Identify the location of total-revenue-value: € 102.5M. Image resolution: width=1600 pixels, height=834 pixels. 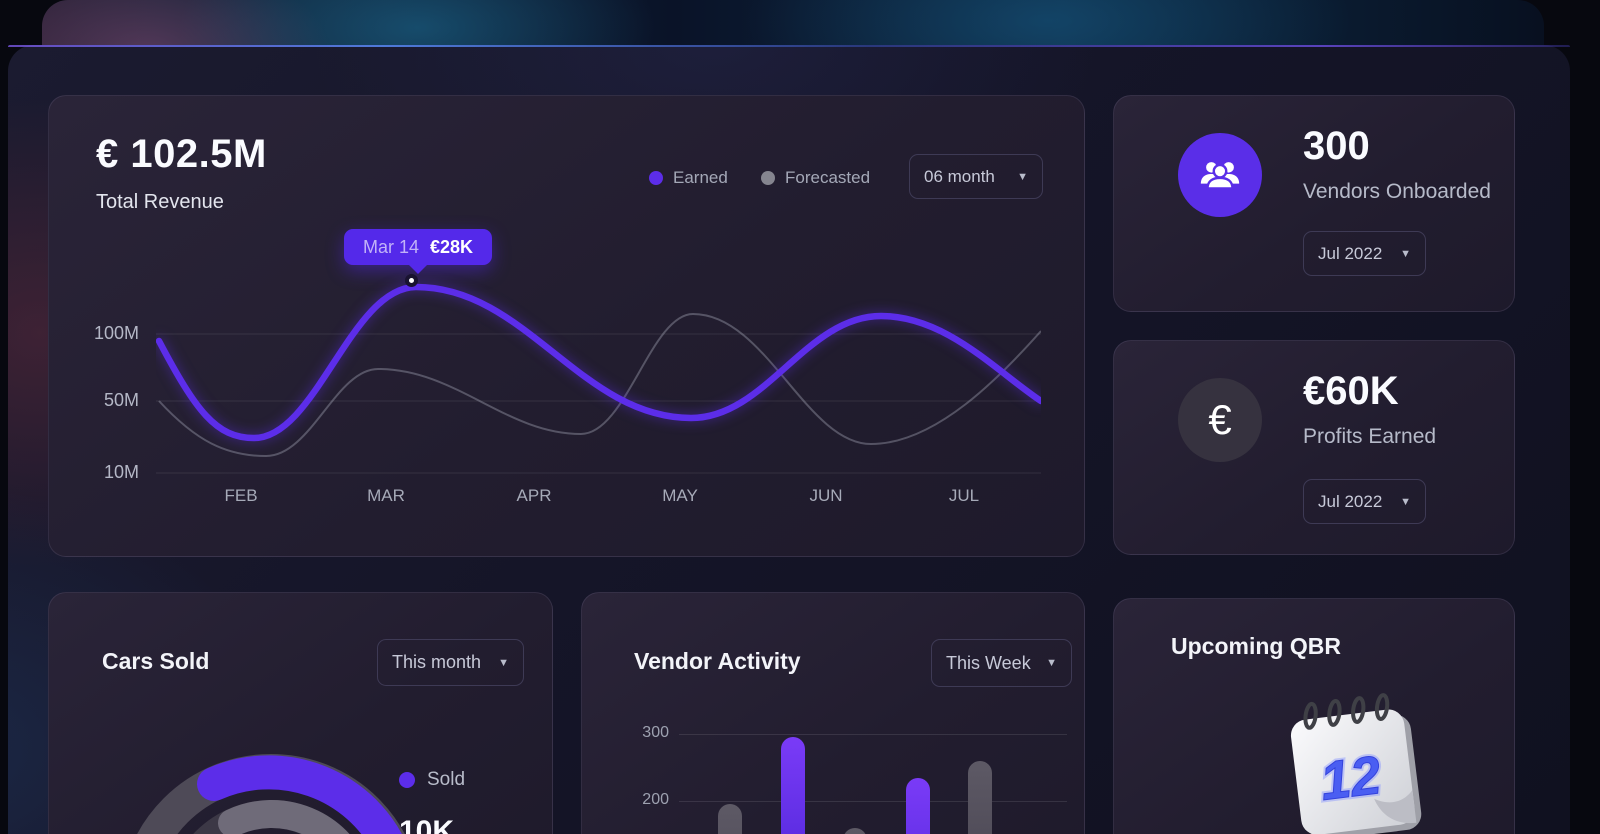
(181, 154).